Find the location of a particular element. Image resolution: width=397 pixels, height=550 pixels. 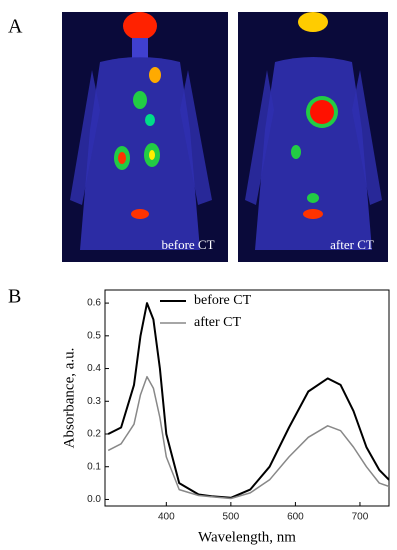

y-tick-label: 0.2 is located at coordinates (94, 434).